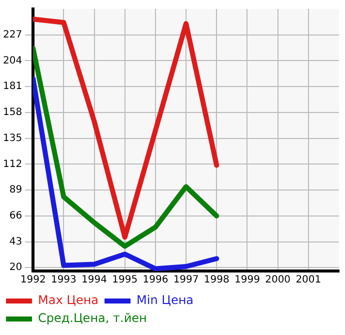 This screenshot has width=345, height=335. Describe the element at coordinates (63, 280) in the screenshot. I see `x-tick-label: 1993` at that location.